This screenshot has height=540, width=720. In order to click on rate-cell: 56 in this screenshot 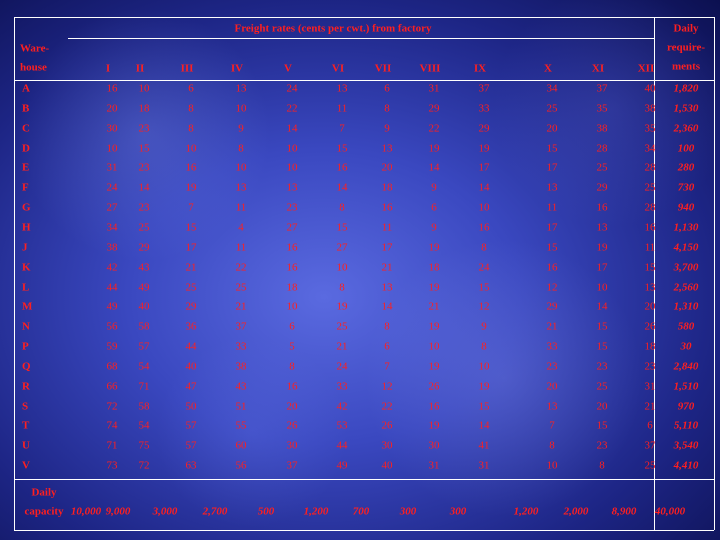, I will do `click(112, 326)`.